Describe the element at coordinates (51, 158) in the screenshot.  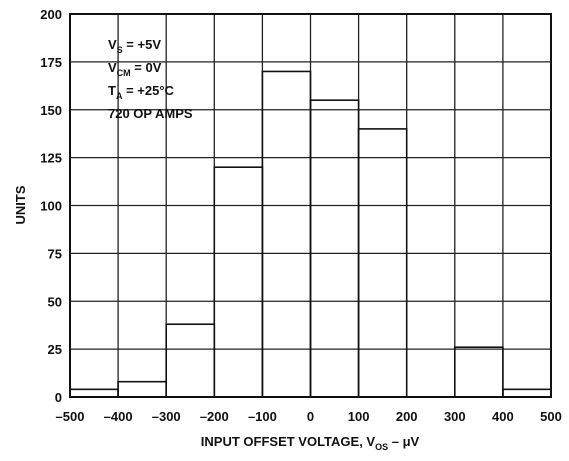
I see `y-tick-label: 125` at that location.